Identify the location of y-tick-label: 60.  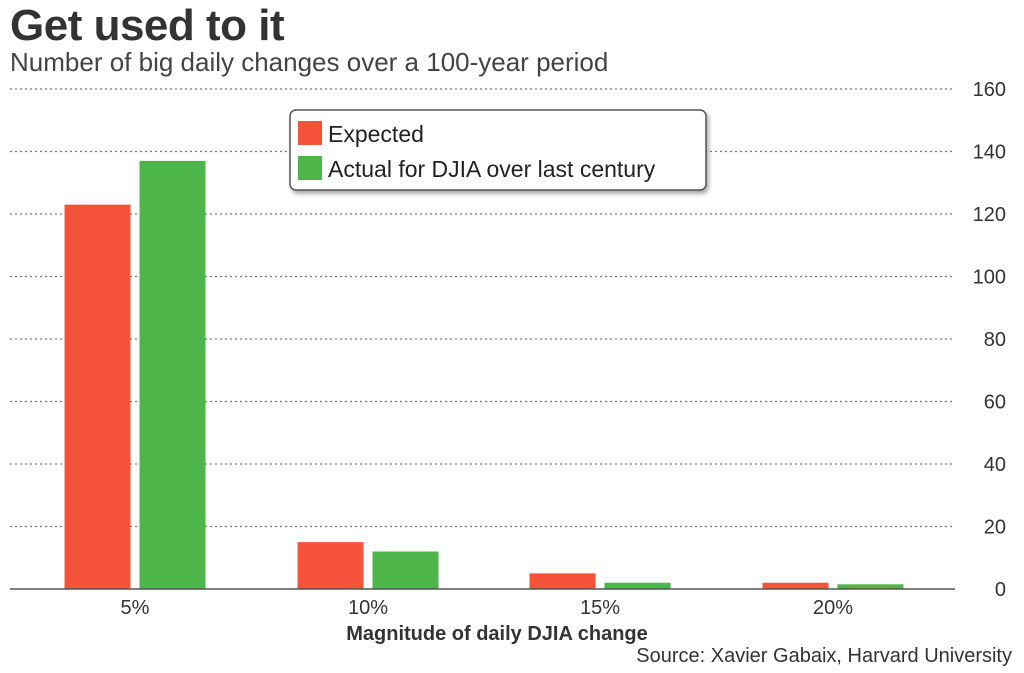
(995, 403).